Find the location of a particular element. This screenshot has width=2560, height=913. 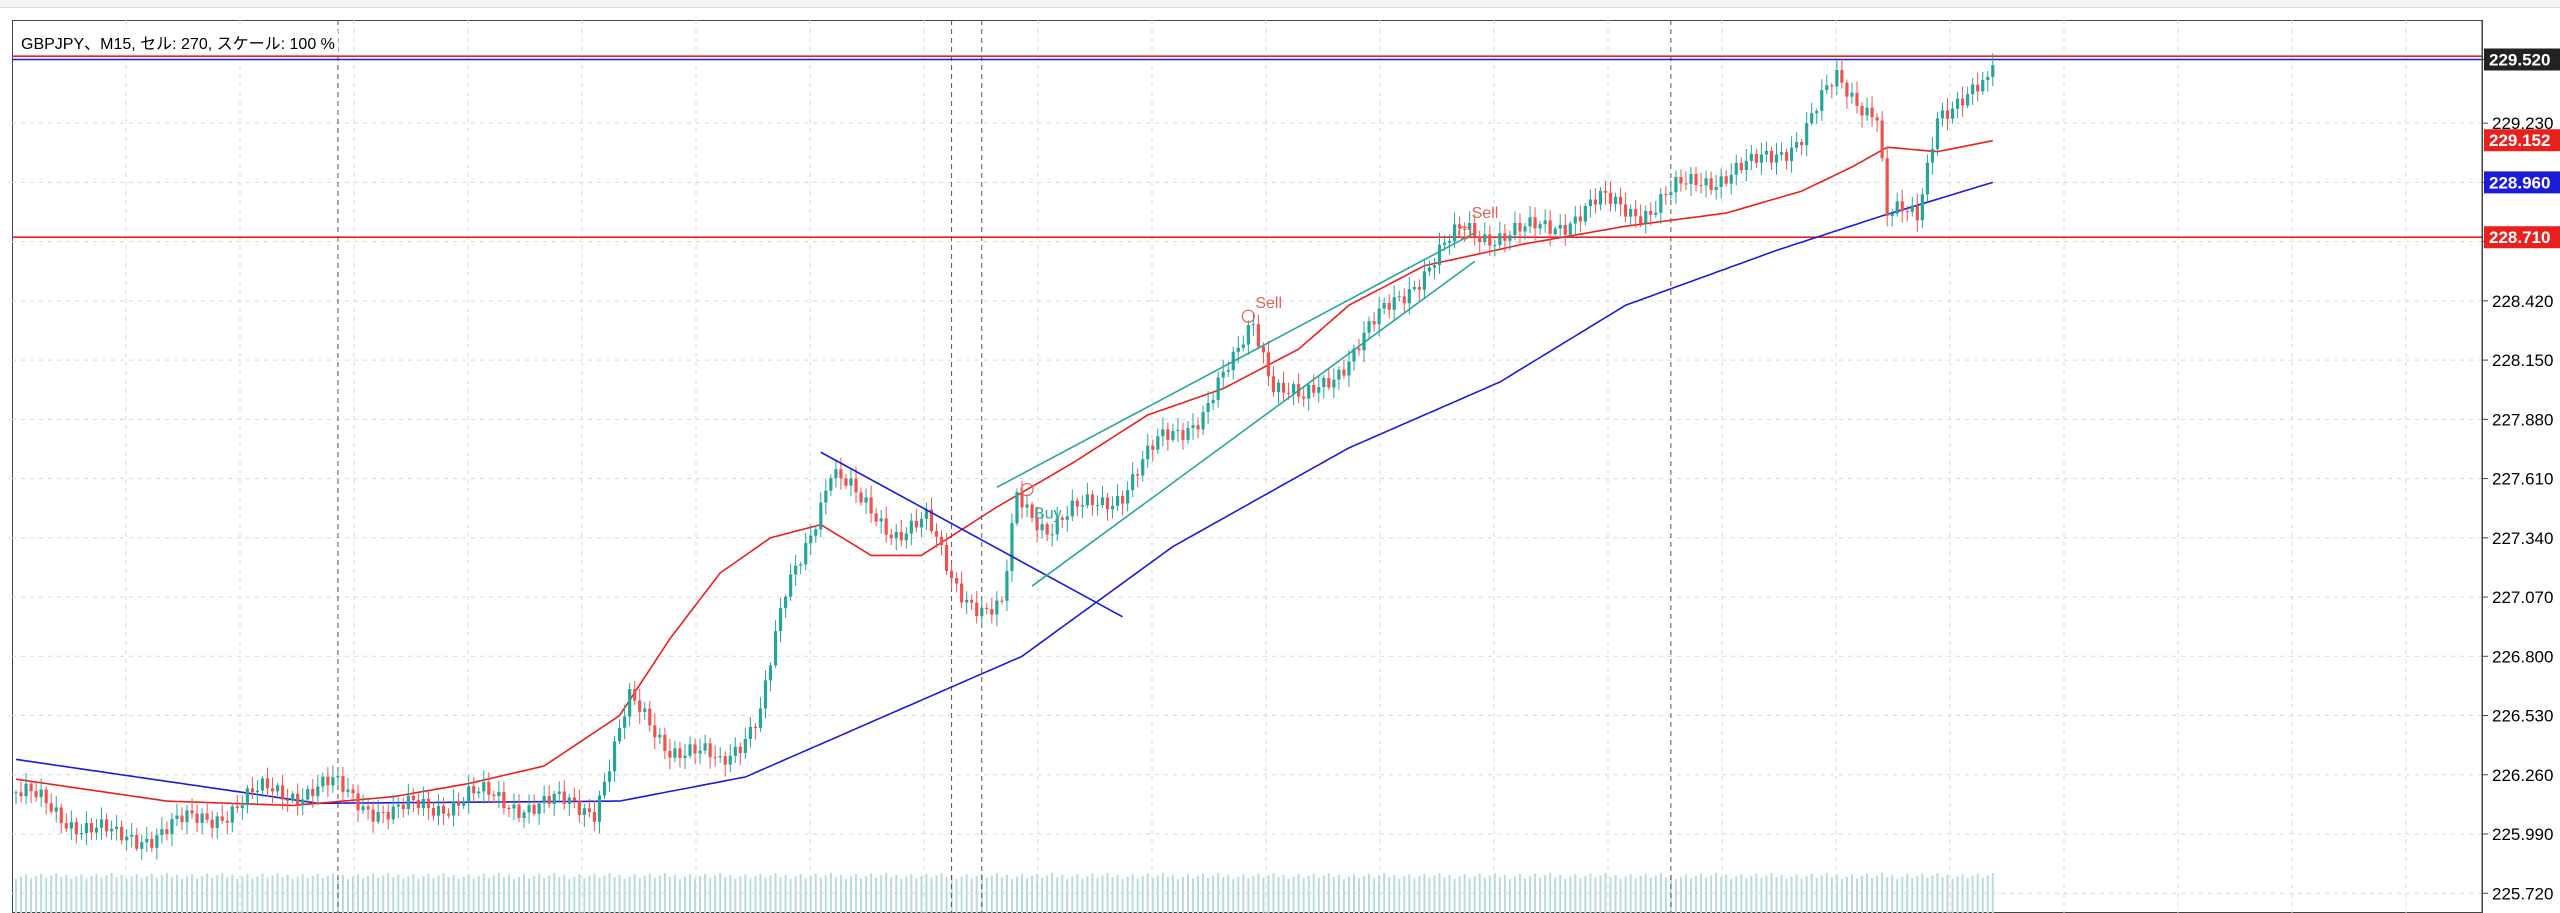

trade-marker-buy is located at coordinates (1027, 489).